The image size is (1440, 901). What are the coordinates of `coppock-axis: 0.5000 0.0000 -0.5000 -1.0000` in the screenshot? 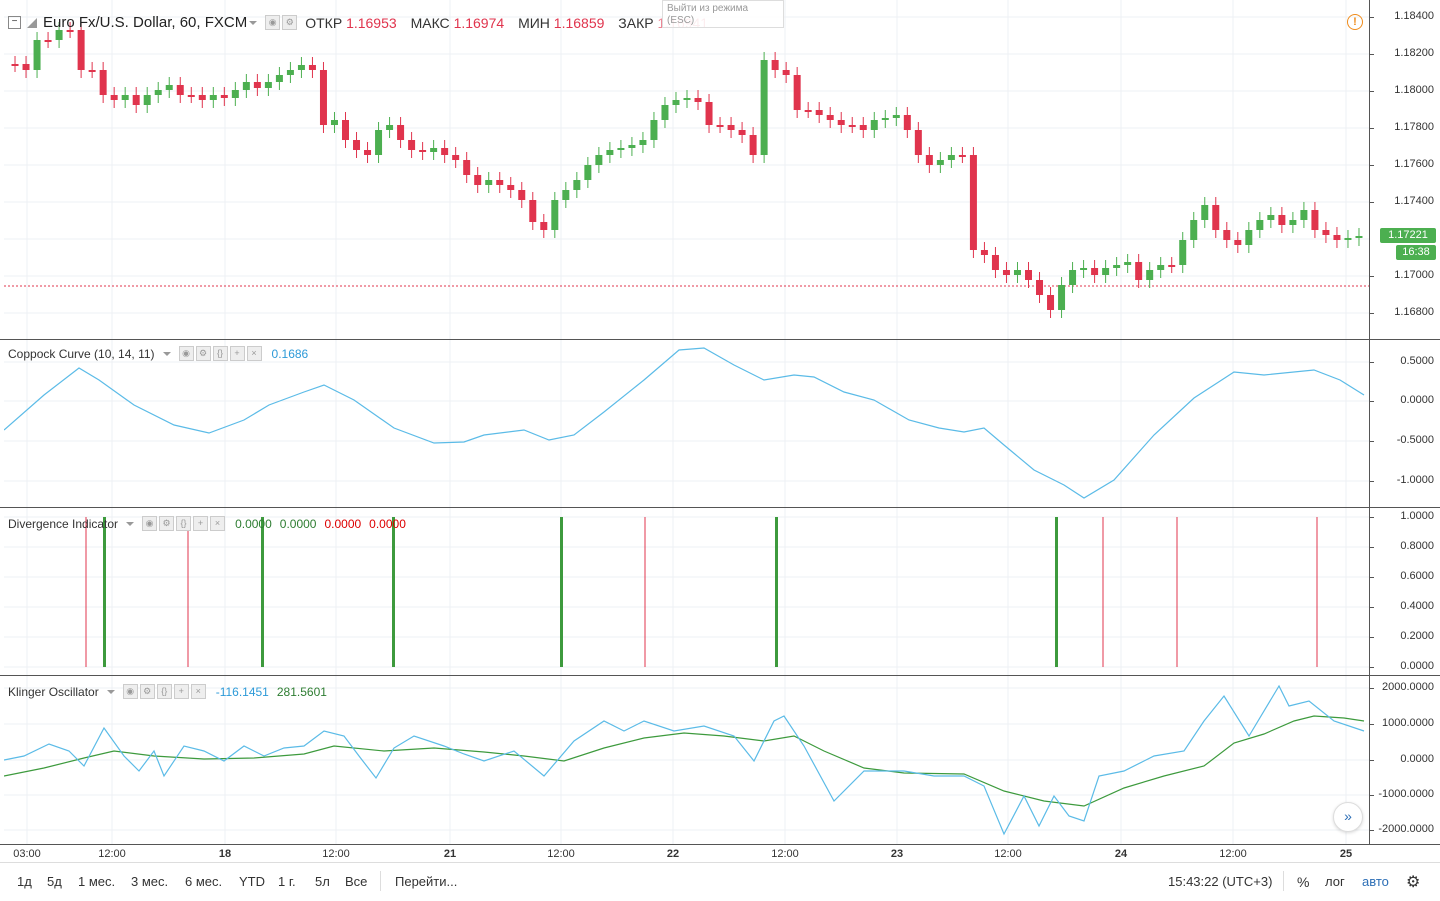 It's located at (1404, 423).